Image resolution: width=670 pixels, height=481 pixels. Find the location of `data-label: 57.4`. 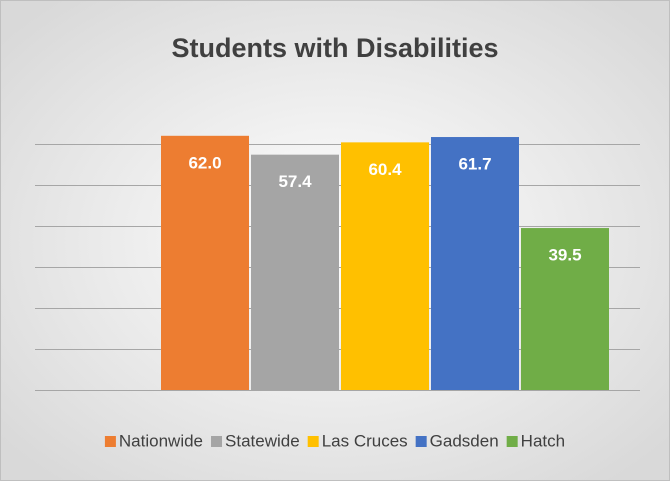

data-label: 57.4 is located at coordinates (295, 181).